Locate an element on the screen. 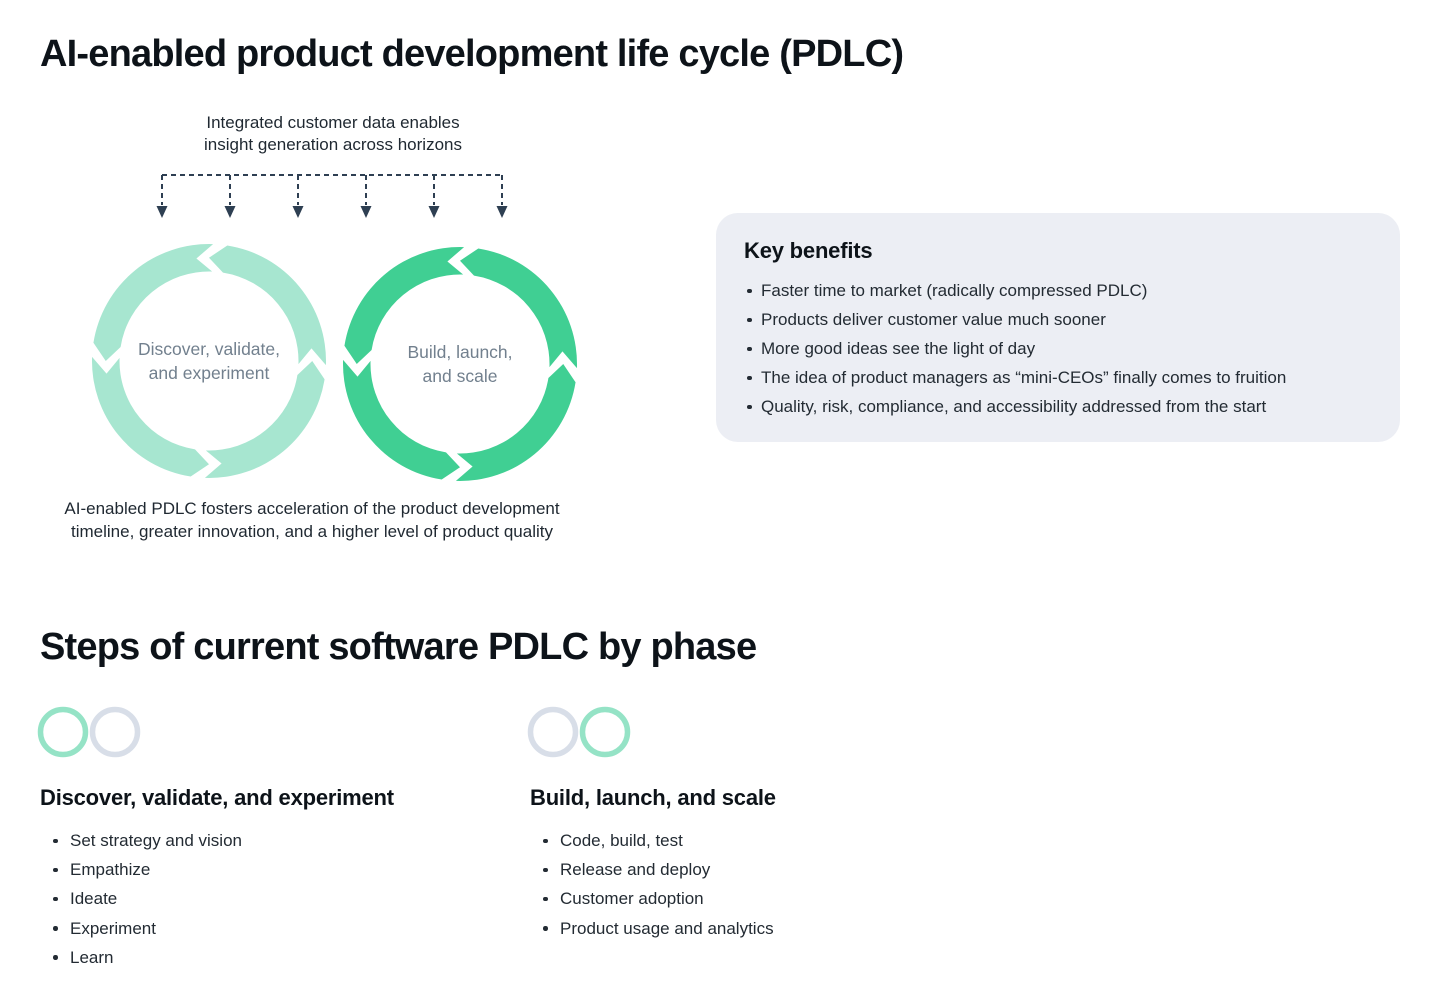 The height and width of the screenshot is (1000, 1440). key-benefit-item: More good ideas see the light of day is located at coordinates (1058, 348).